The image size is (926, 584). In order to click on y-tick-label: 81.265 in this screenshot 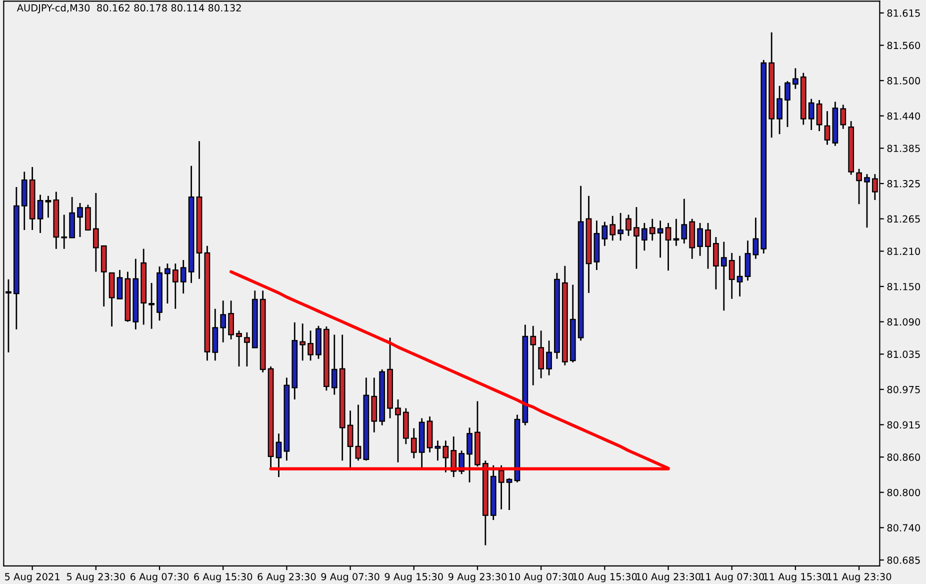, I will do `click(903, 219)`.